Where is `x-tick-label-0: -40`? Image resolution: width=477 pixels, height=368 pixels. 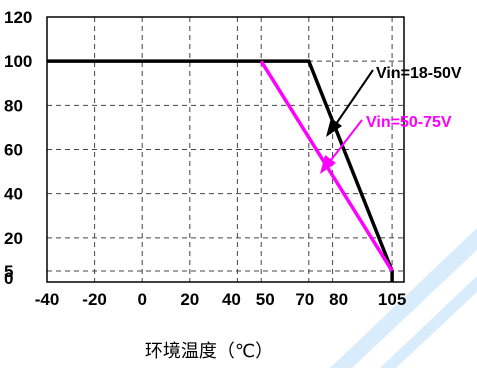
x-tick-label-0: -40 is located at coordinates (47, 299).